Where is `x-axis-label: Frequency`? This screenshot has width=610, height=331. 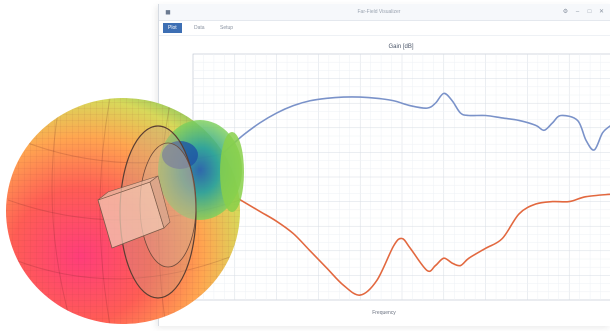
x-axis-label: Frequency is located at coordinates (384, 313).